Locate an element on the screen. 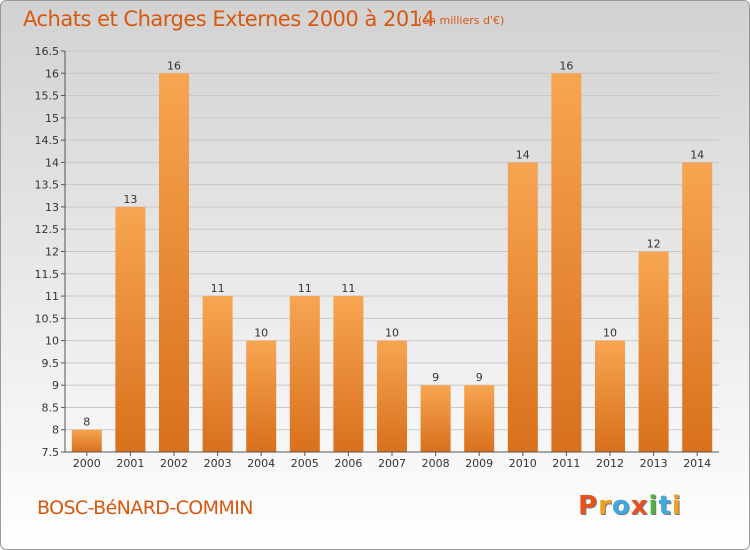  y-tick-label: 14.5 is located at coordinates (47, 140).